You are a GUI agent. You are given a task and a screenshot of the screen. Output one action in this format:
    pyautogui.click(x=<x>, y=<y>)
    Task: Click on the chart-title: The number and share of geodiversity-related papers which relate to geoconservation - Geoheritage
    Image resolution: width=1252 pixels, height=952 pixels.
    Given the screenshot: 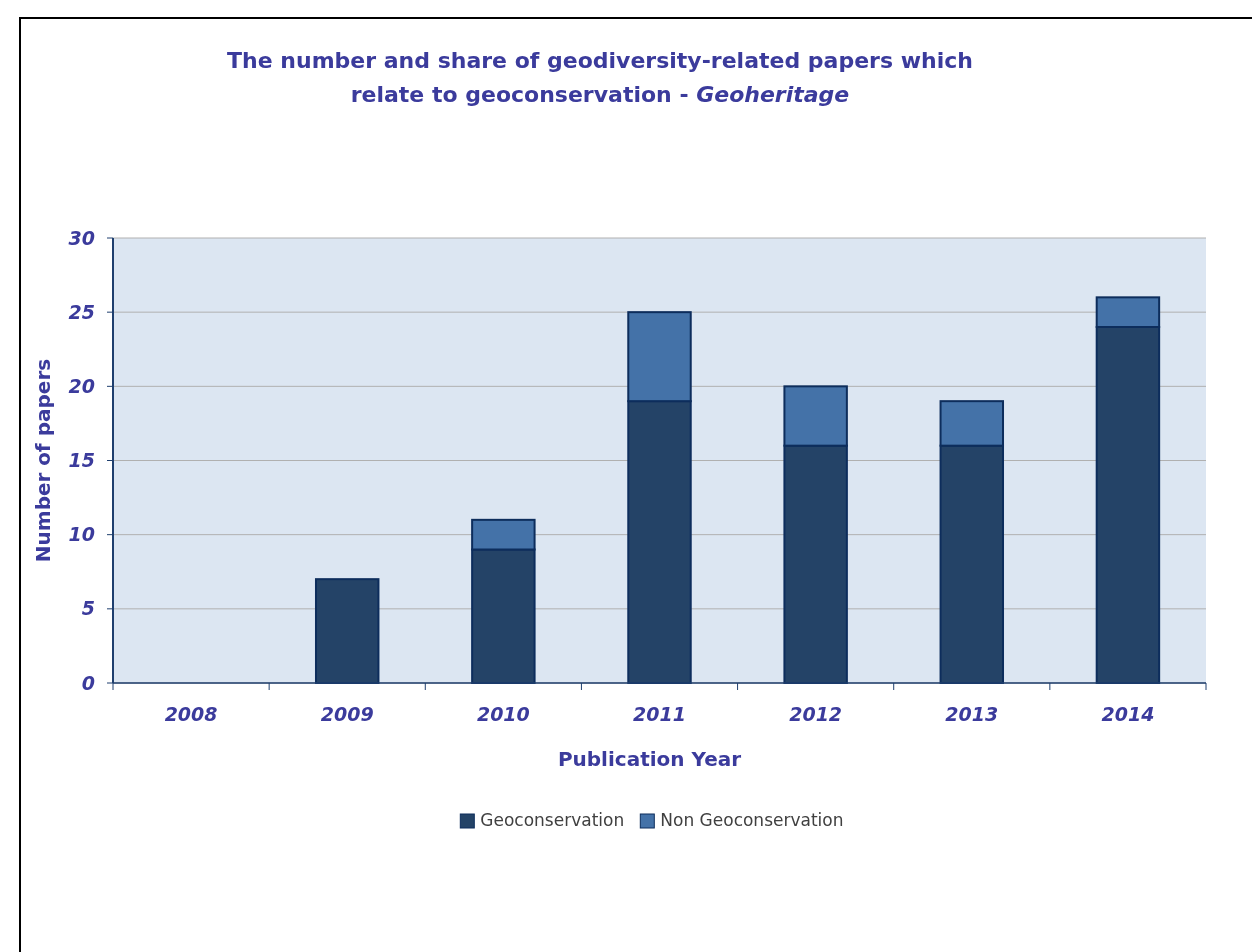 What is the action you would take?
    pyautogui.click(x=600, y=77)
    